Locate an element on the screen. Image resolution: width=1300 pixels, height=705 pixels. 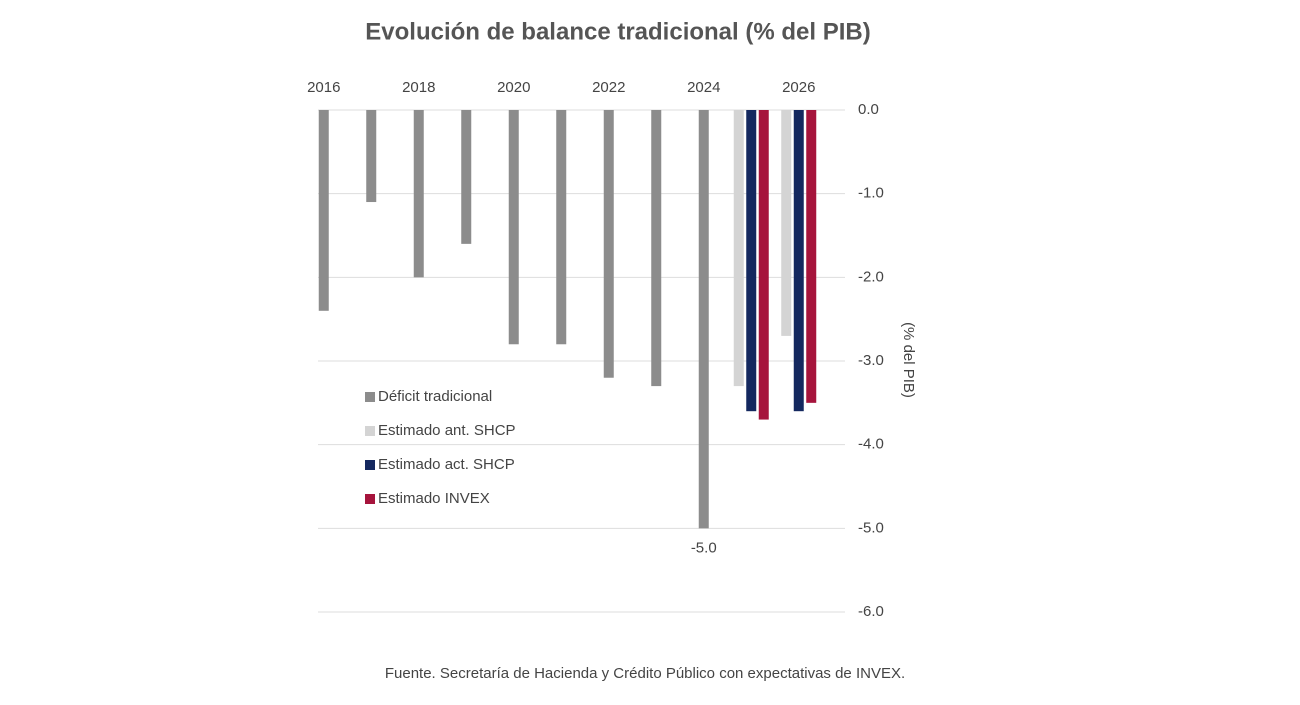
y-tick-label: -6.0 is located at coordinates (871, 611).